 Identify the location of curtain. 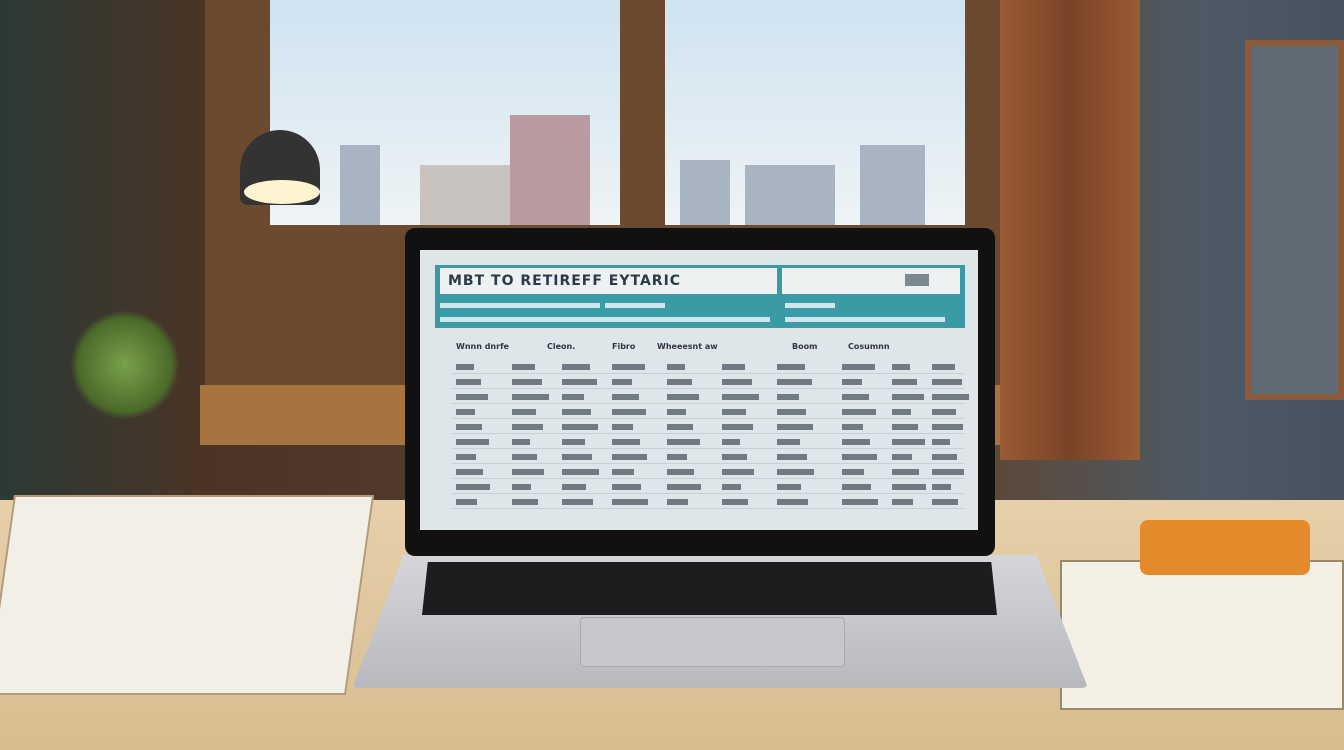
(1070, 230).